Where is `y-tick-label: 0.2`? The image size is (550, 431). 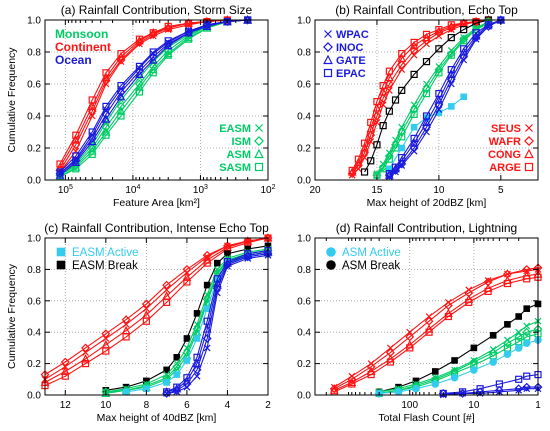
y-tick-label: 0.2 is located at coordinates (34, 149).